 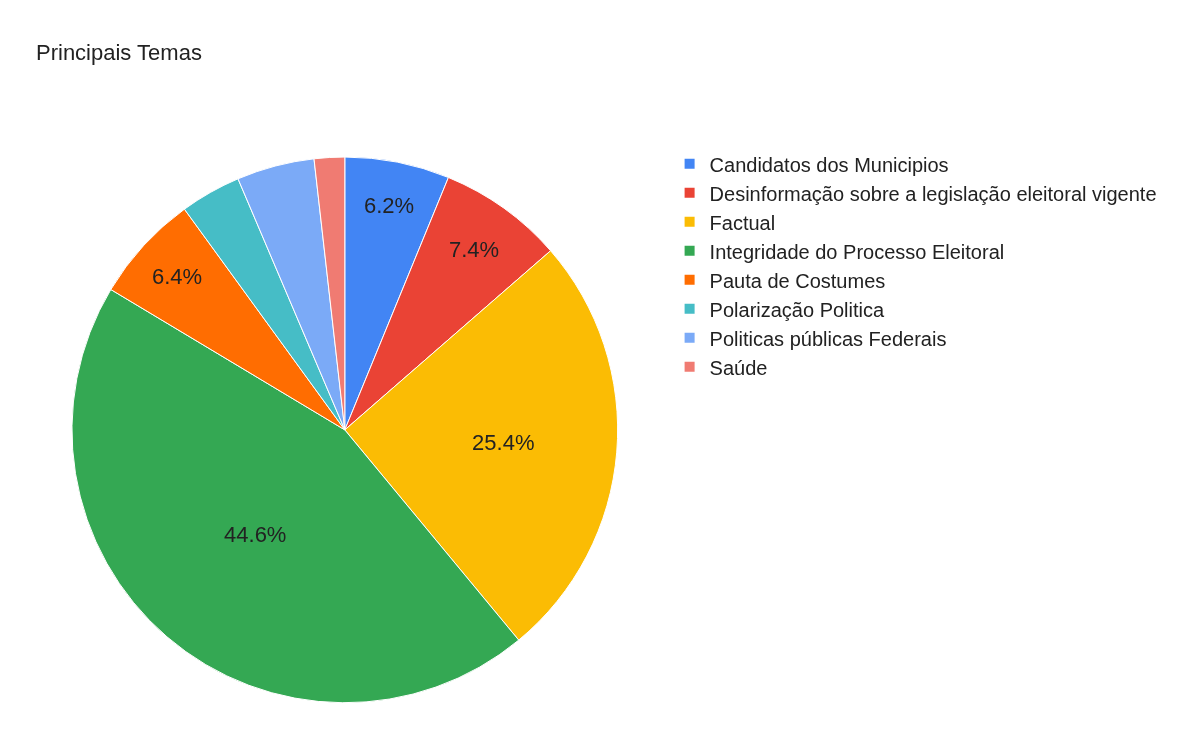 What do you see at coordinates (255, 534) in the screenshot?
I see `data-label: 44.6%` at bounding box center [255, 534].